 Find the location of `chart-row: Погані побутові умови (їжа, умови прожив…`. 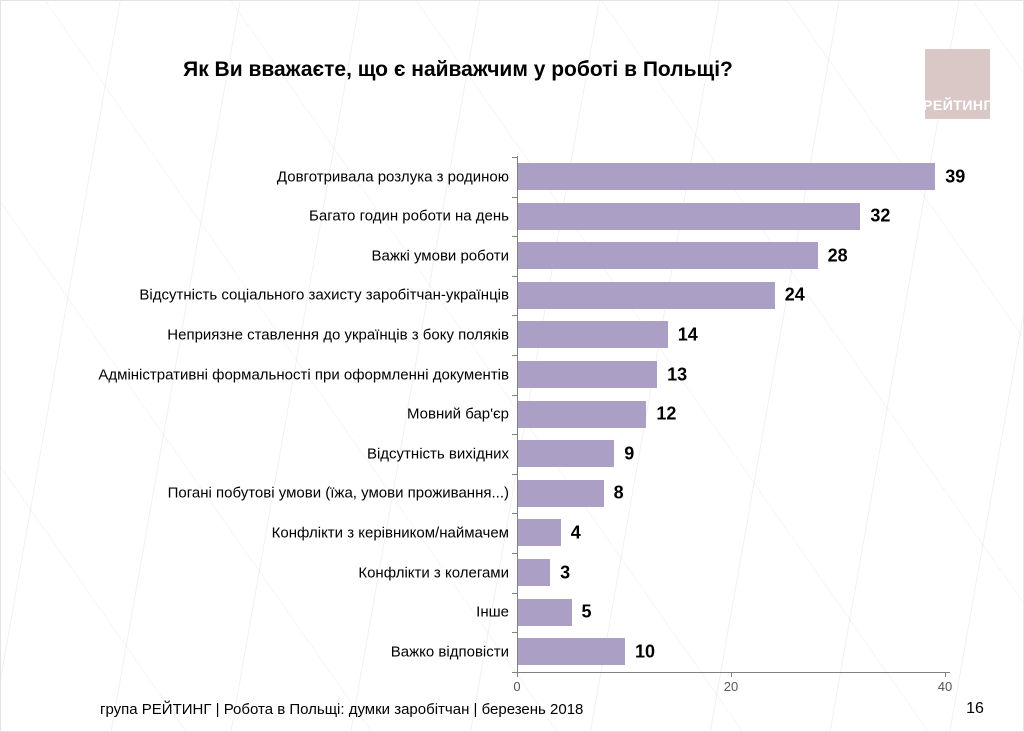

chart-row: Погані побутові умови (їжа, умови прожив… is located at coordinates (512, 493).